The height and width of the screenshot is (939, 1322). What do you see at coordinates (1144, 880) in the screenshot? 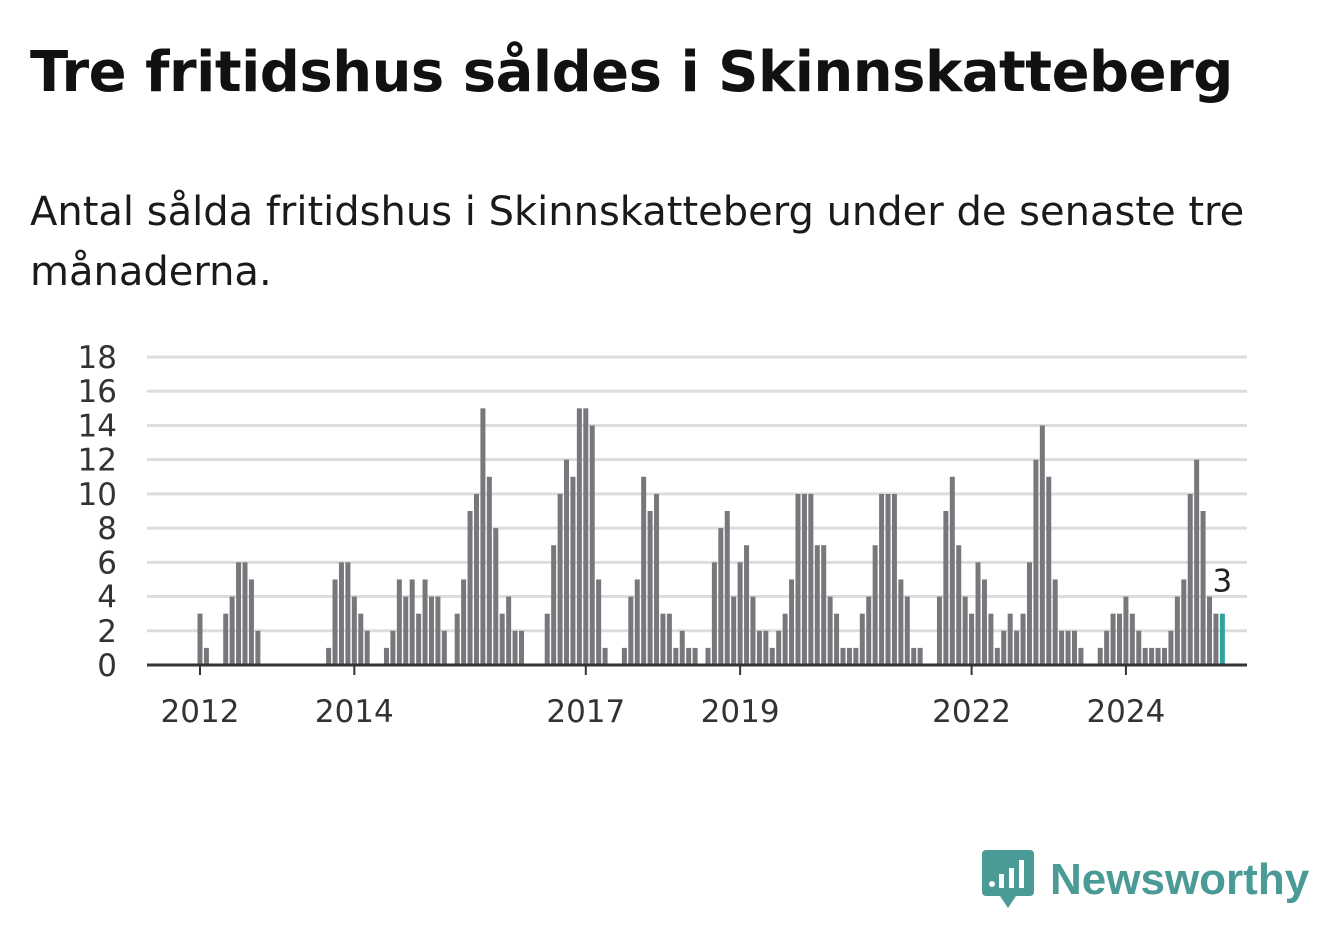
I see `newsworthy-logo: Newsworthy` at bounding box center [1144, 880].